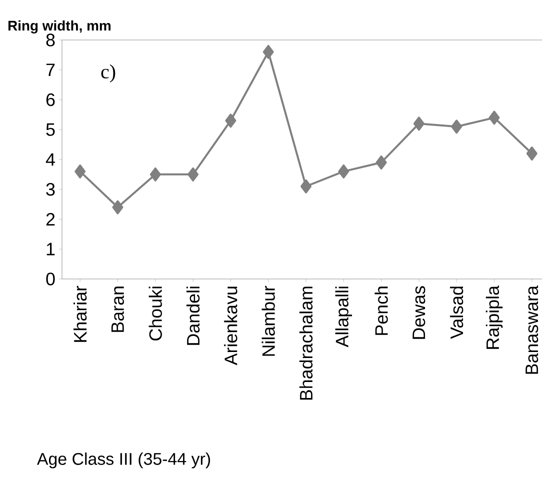 The image size is (542, 484). Describe the element at coordinates (108, 73) in the screenshot. I see `annotation: c)` at that location.